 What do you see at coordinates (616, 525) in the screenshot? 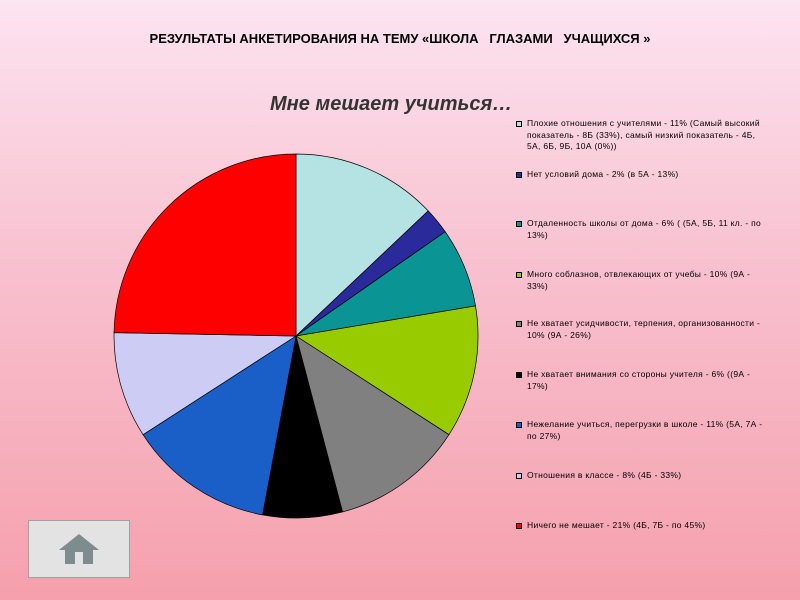
I see `legend-label: Ничего не мешает - 21% (4Б, 7Б - по 45%)` at bounding box center [616, 525].